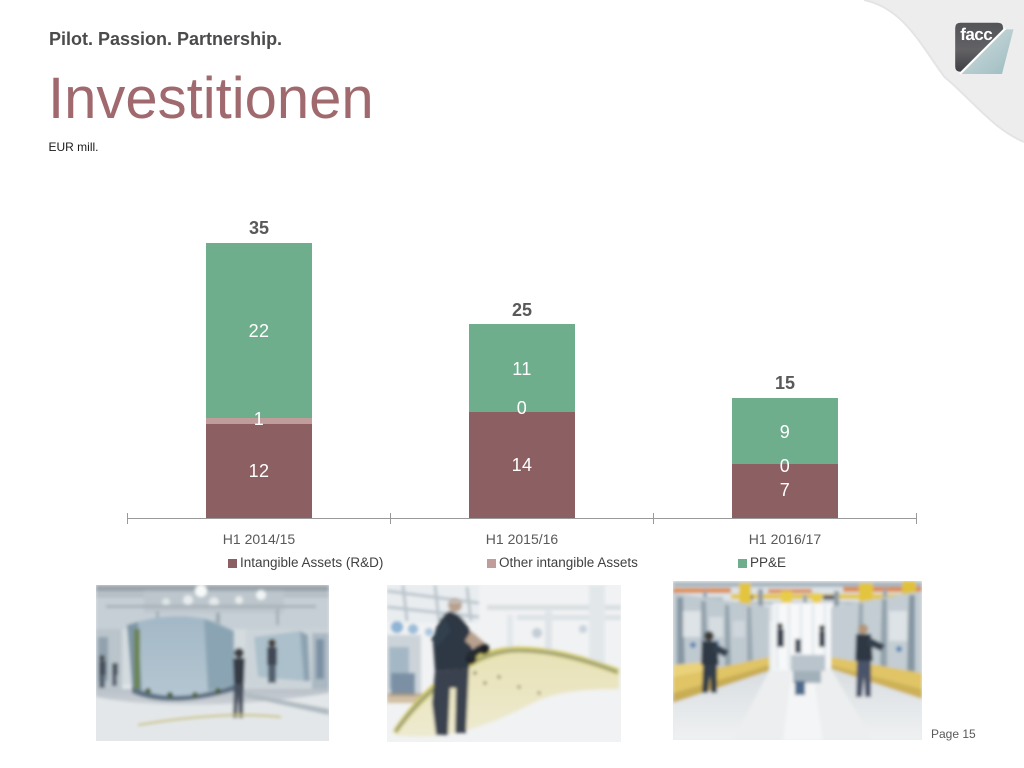 This screenshot has height=768, width=1024. Describe the element at coordinates (976, 34) in the screenshot. I see `svg-text: facc` at that location.